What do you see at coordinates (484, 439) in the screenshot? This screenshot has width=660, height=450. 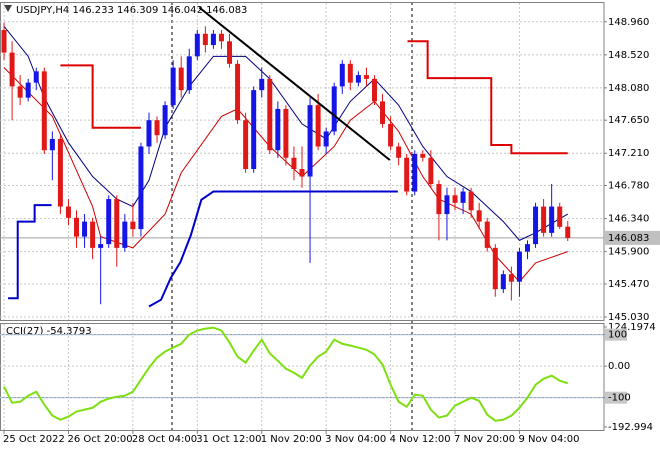 I see `x-tick-label: 7 Nov 20:00` at bounding box center [484, 439].